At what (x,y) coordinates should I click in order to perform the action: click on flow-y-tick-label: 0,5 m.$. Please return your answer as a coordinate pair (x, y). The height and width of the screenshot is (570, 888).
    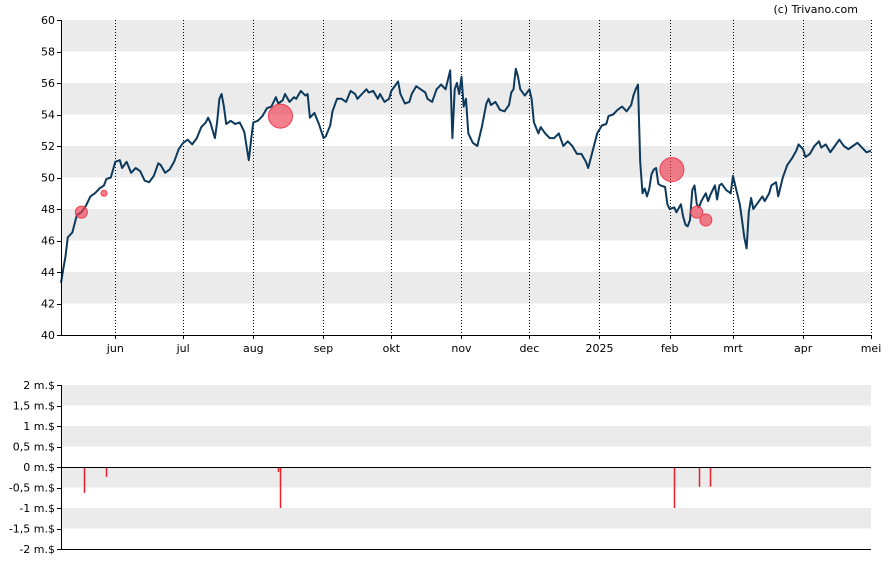
    Looking at the image, I should click on (34, 447).